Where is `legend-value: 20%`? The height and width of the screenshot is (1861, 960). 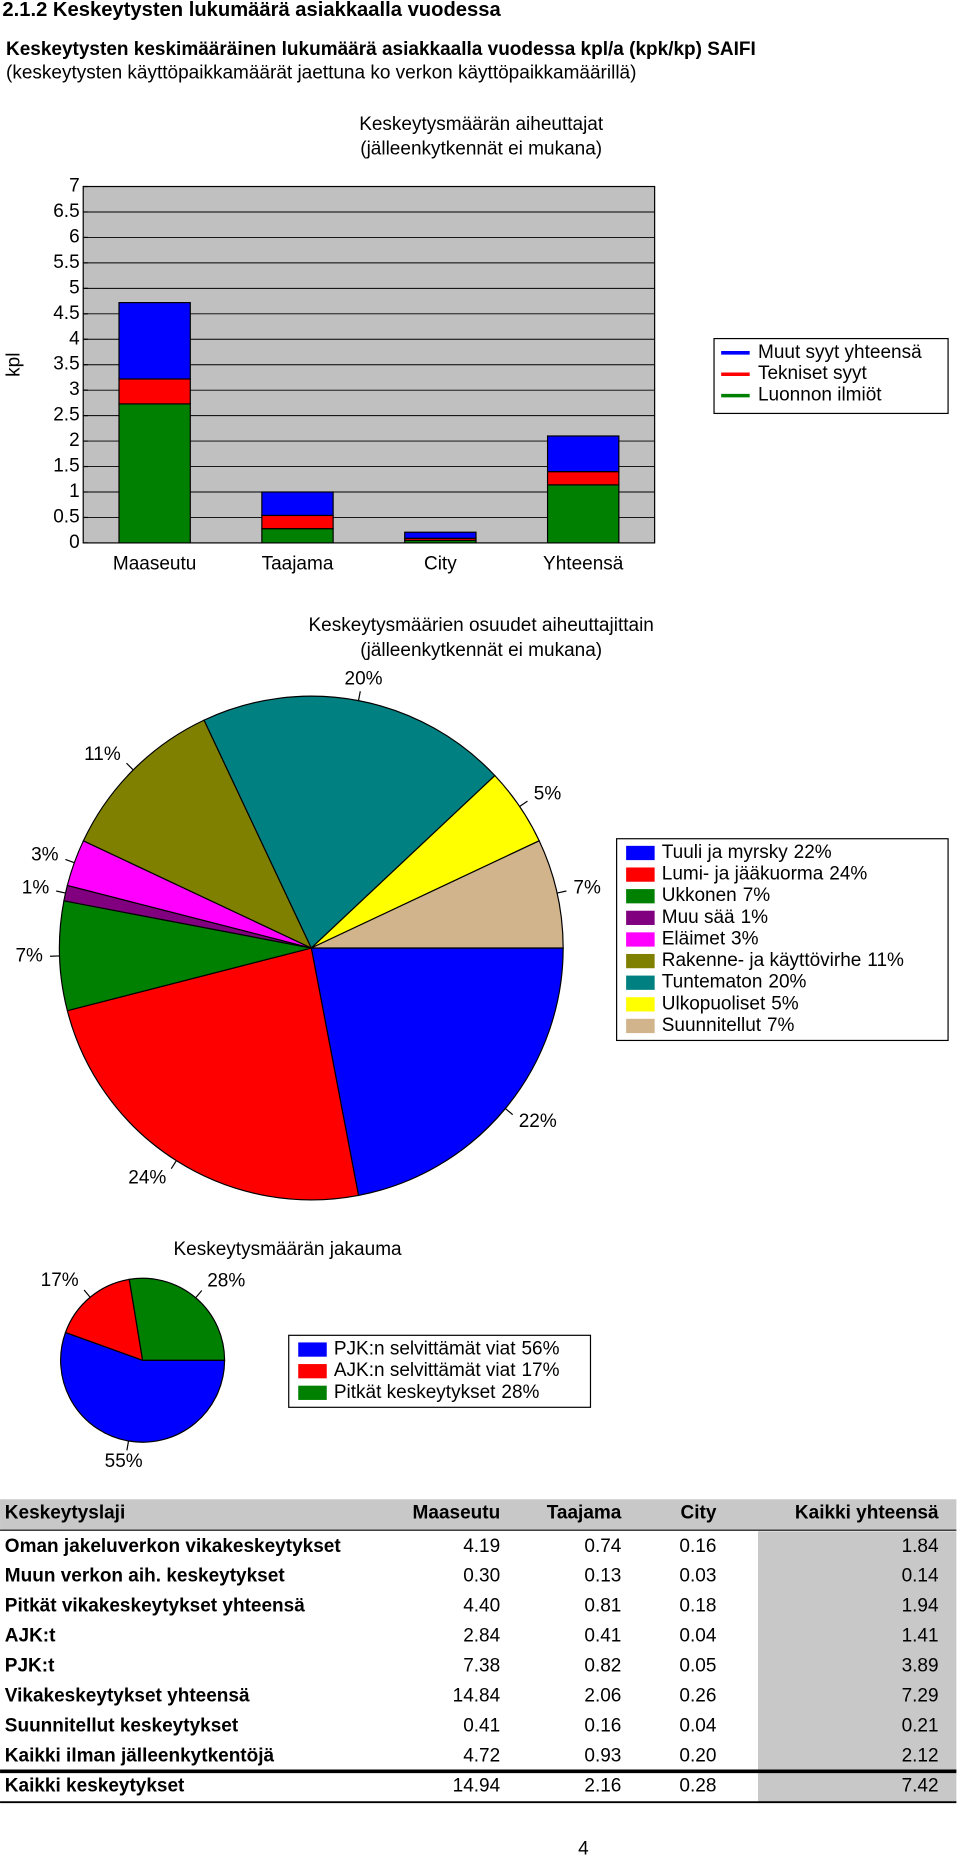 legend-value: 20% is located at coordinates (787, 982).